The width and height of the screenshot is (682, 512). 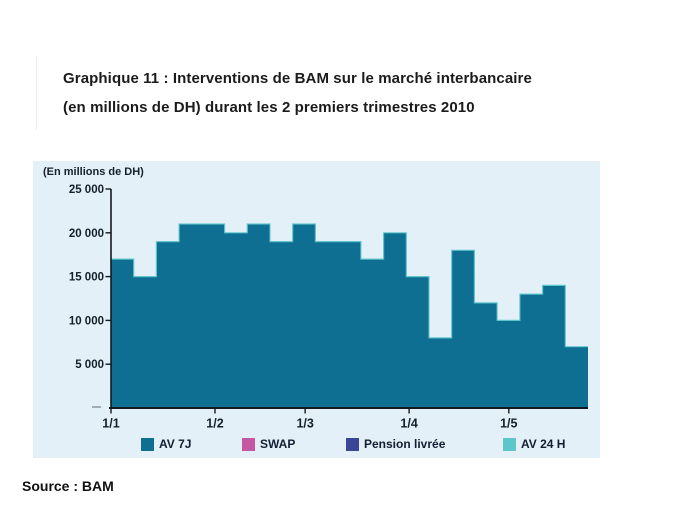 I want to click on x-tick-label: 1/4, so click(x=408, y=424).